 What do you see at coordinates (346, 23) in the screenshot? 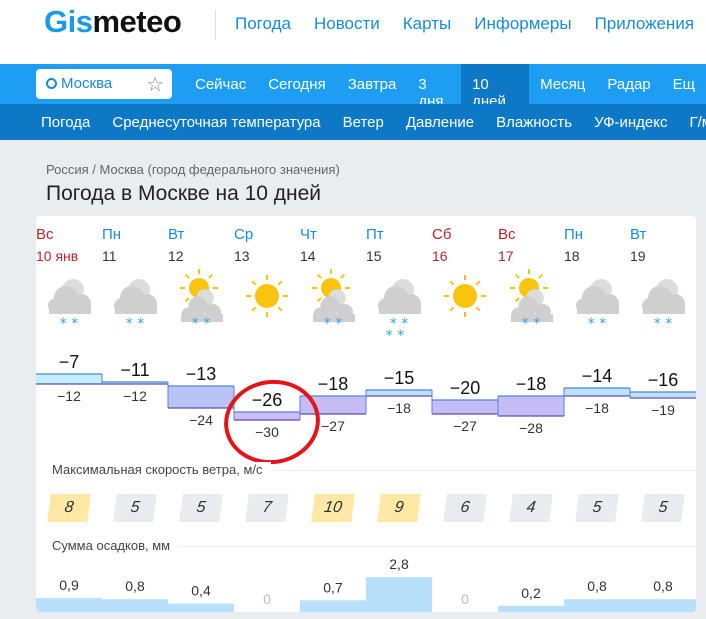
I see `top-link: Новости` at bounding box center [346, 23].